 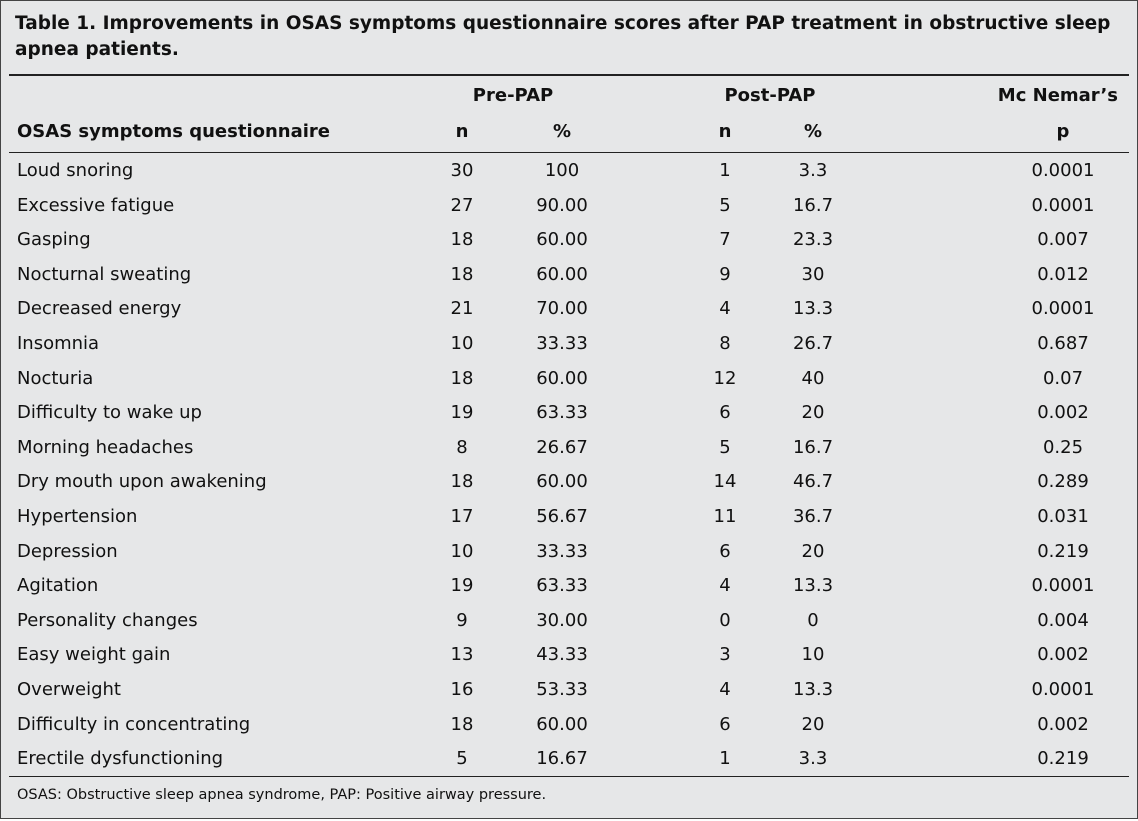 I want to click on row-label: Decreased energy, so click(x=99, y=309).